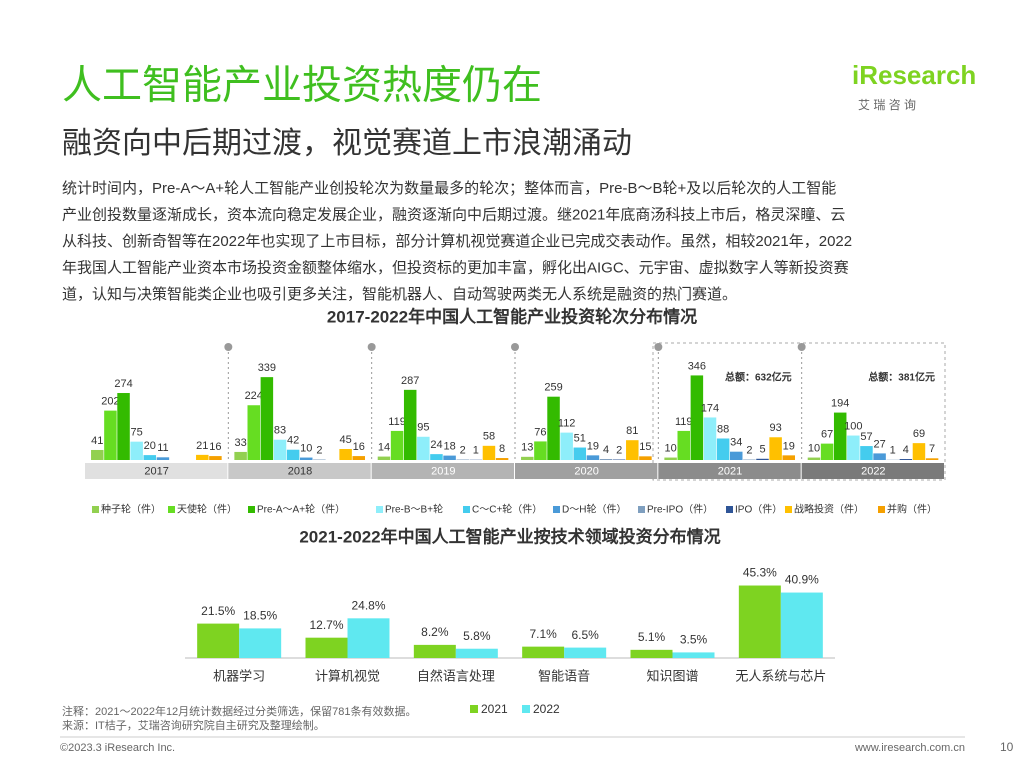 This screenshot has height=768, width=1024. I want to click on separator-dot, so click(658, 347).